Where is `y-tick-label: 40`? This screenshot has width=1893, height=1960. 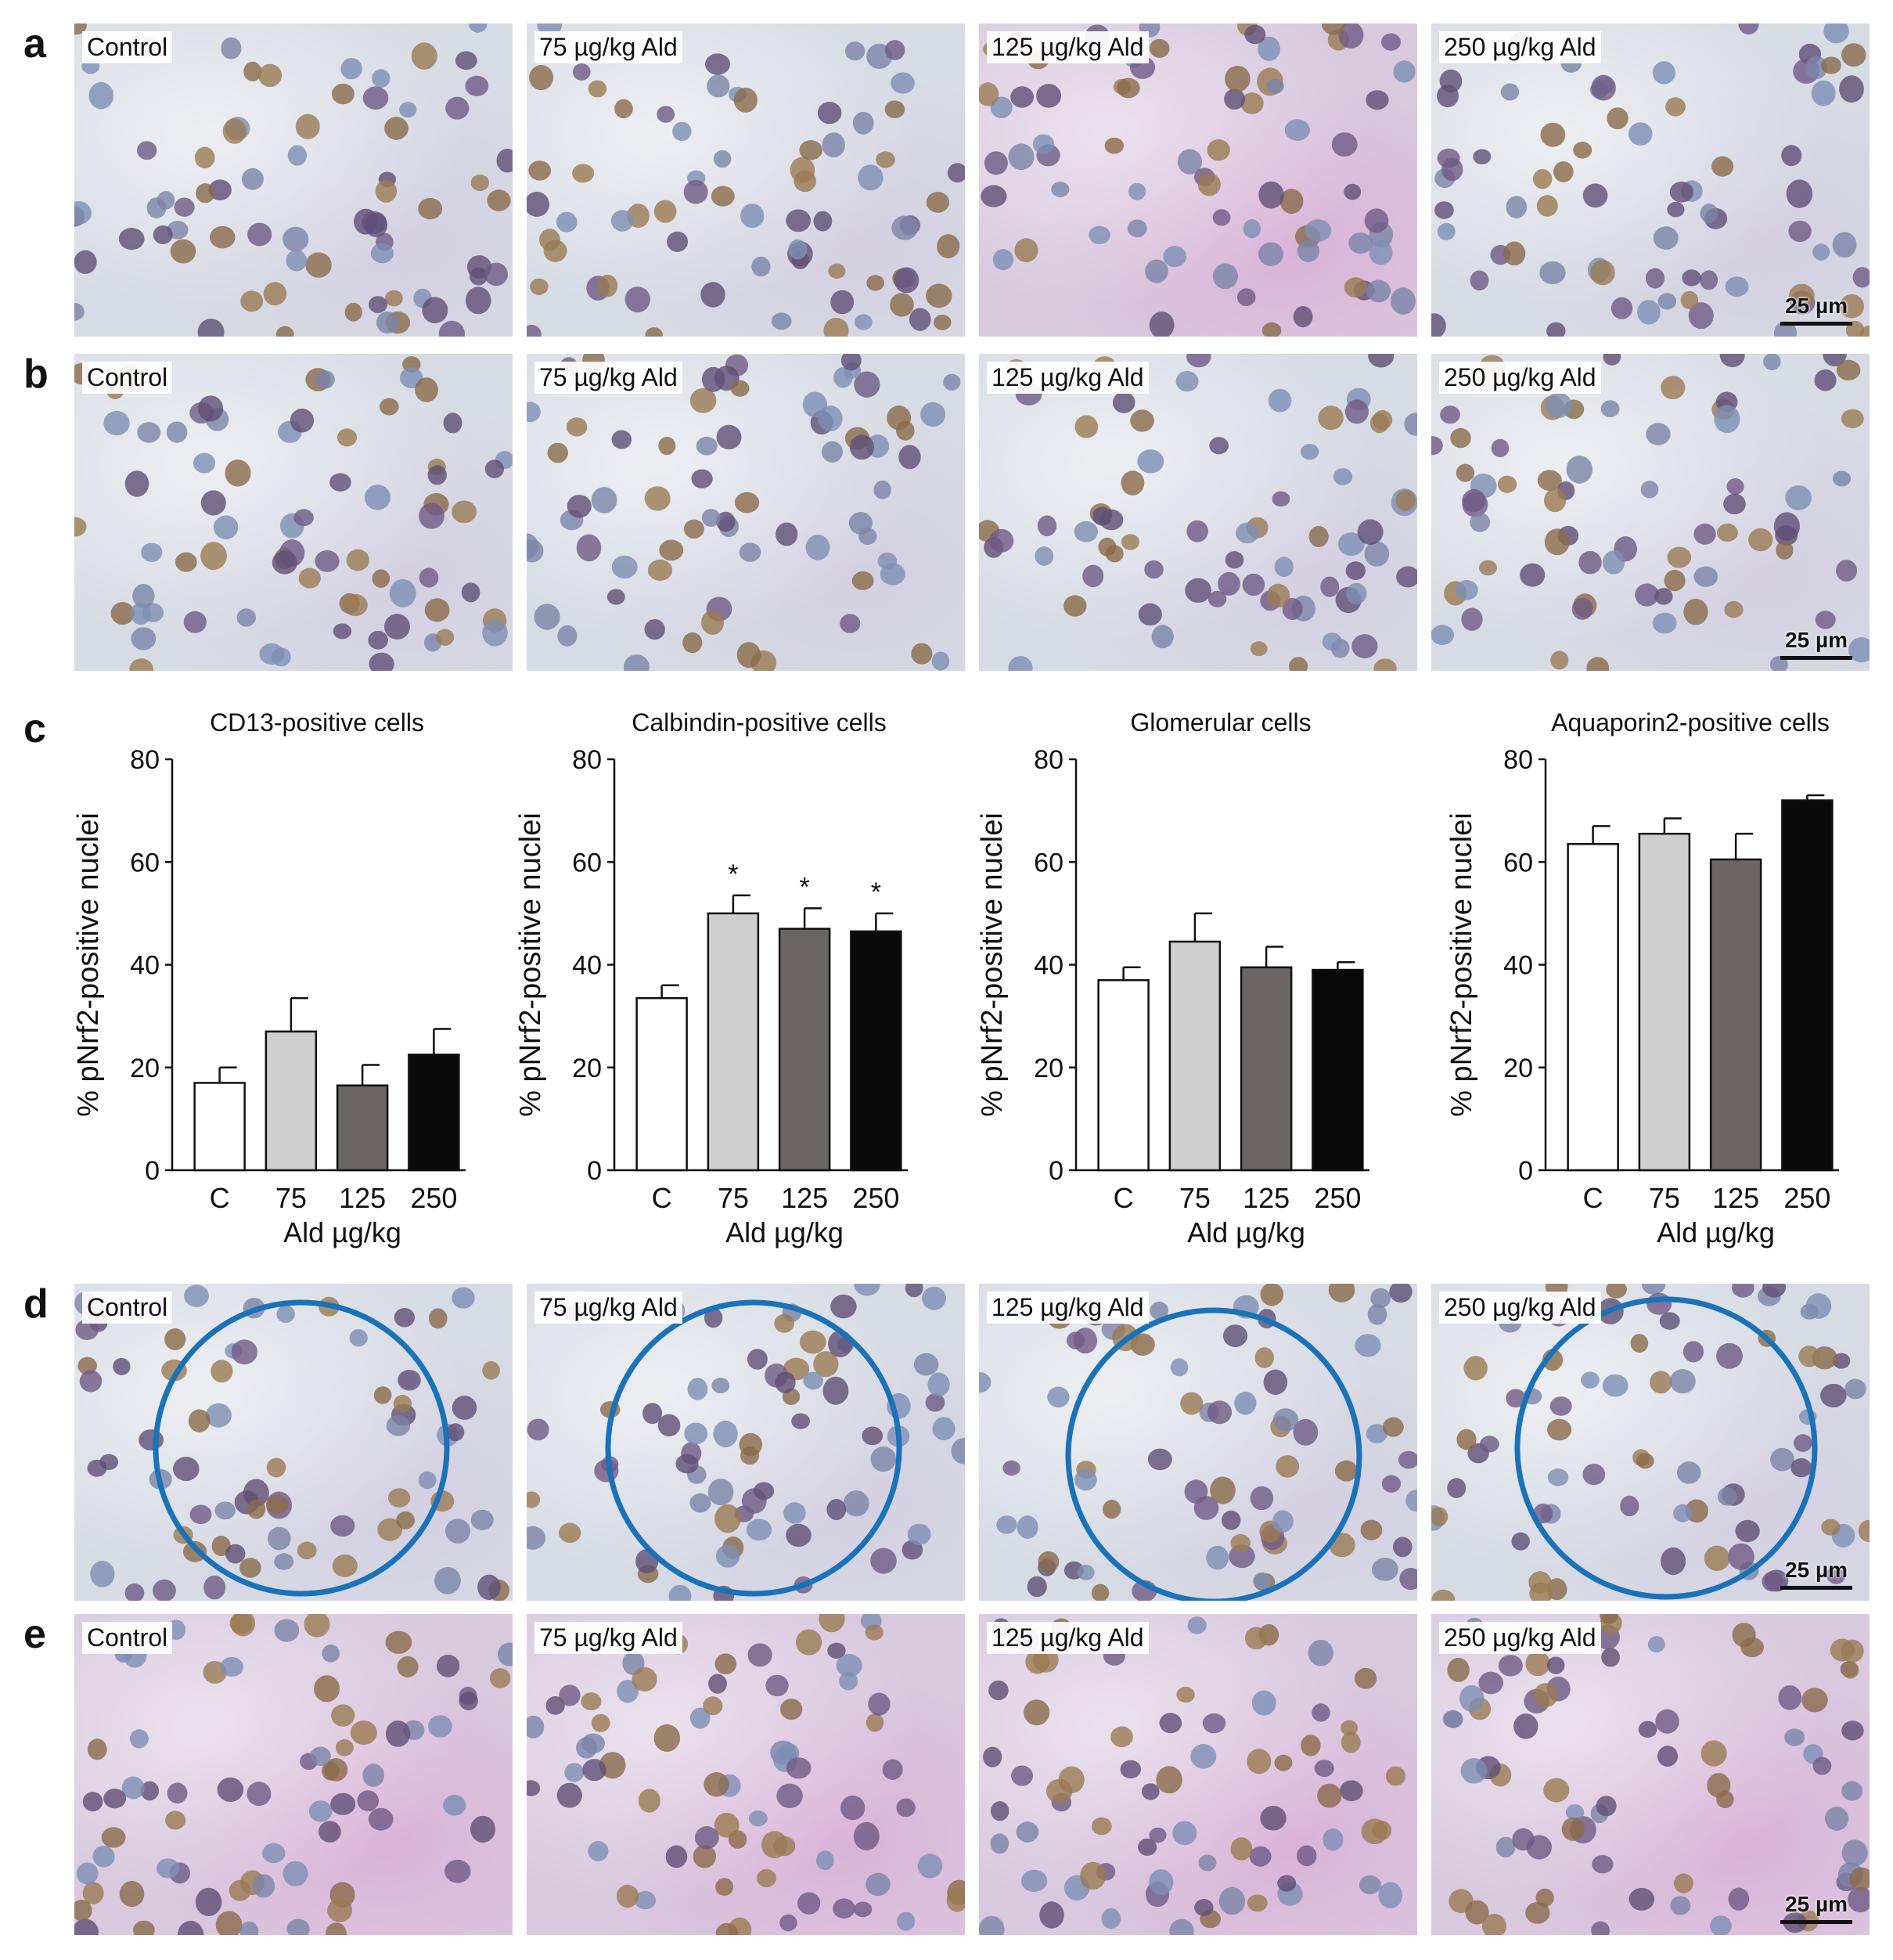
y-tick-label: 40 is located at coordinates (1048, 966).